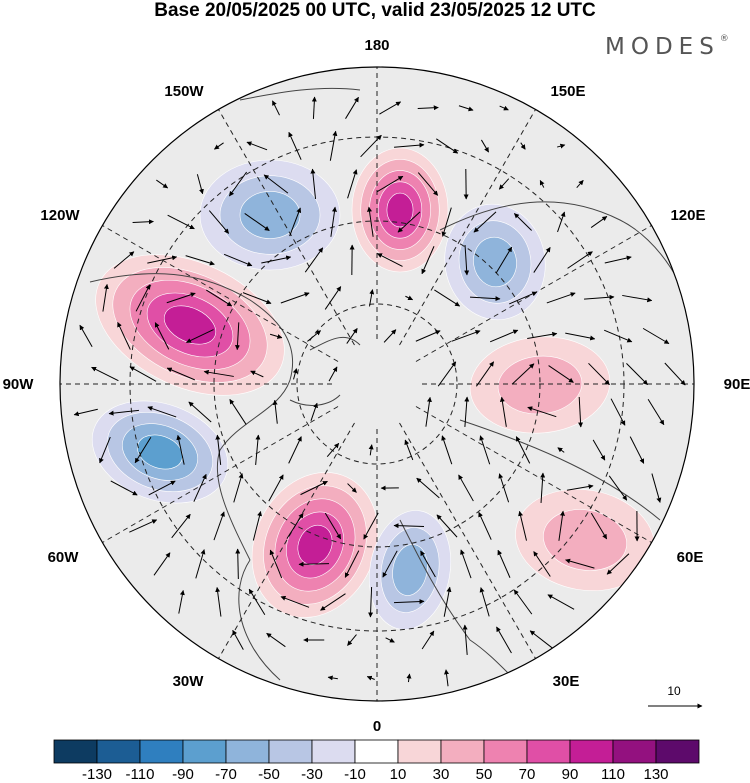 Image resolution: width=750 pixels, height=783 pixels. What do you see at coordinates (184, 91) in the screenshot?
I see `lon-label-150w: 150W` at bounding box center [184, 91].